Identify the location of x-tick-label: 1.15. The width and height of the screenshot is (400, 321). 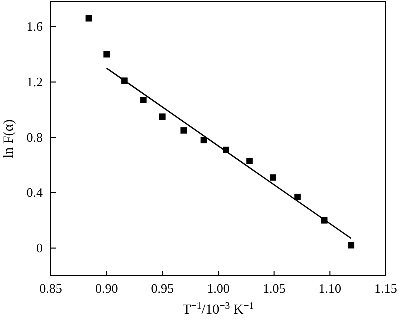
(386, 288).